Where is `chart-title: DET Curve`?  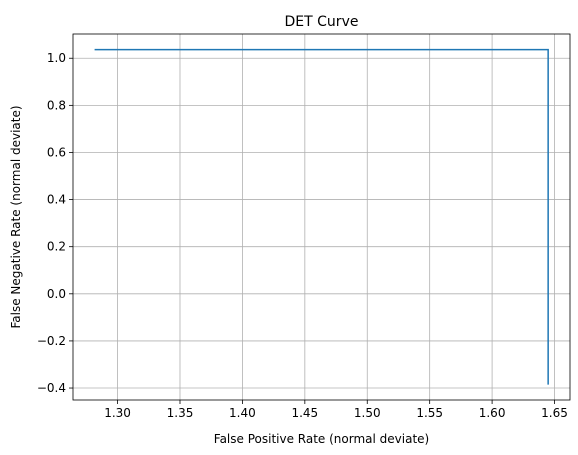
chart-title: DET Curve is located at coordinates (322, 22).